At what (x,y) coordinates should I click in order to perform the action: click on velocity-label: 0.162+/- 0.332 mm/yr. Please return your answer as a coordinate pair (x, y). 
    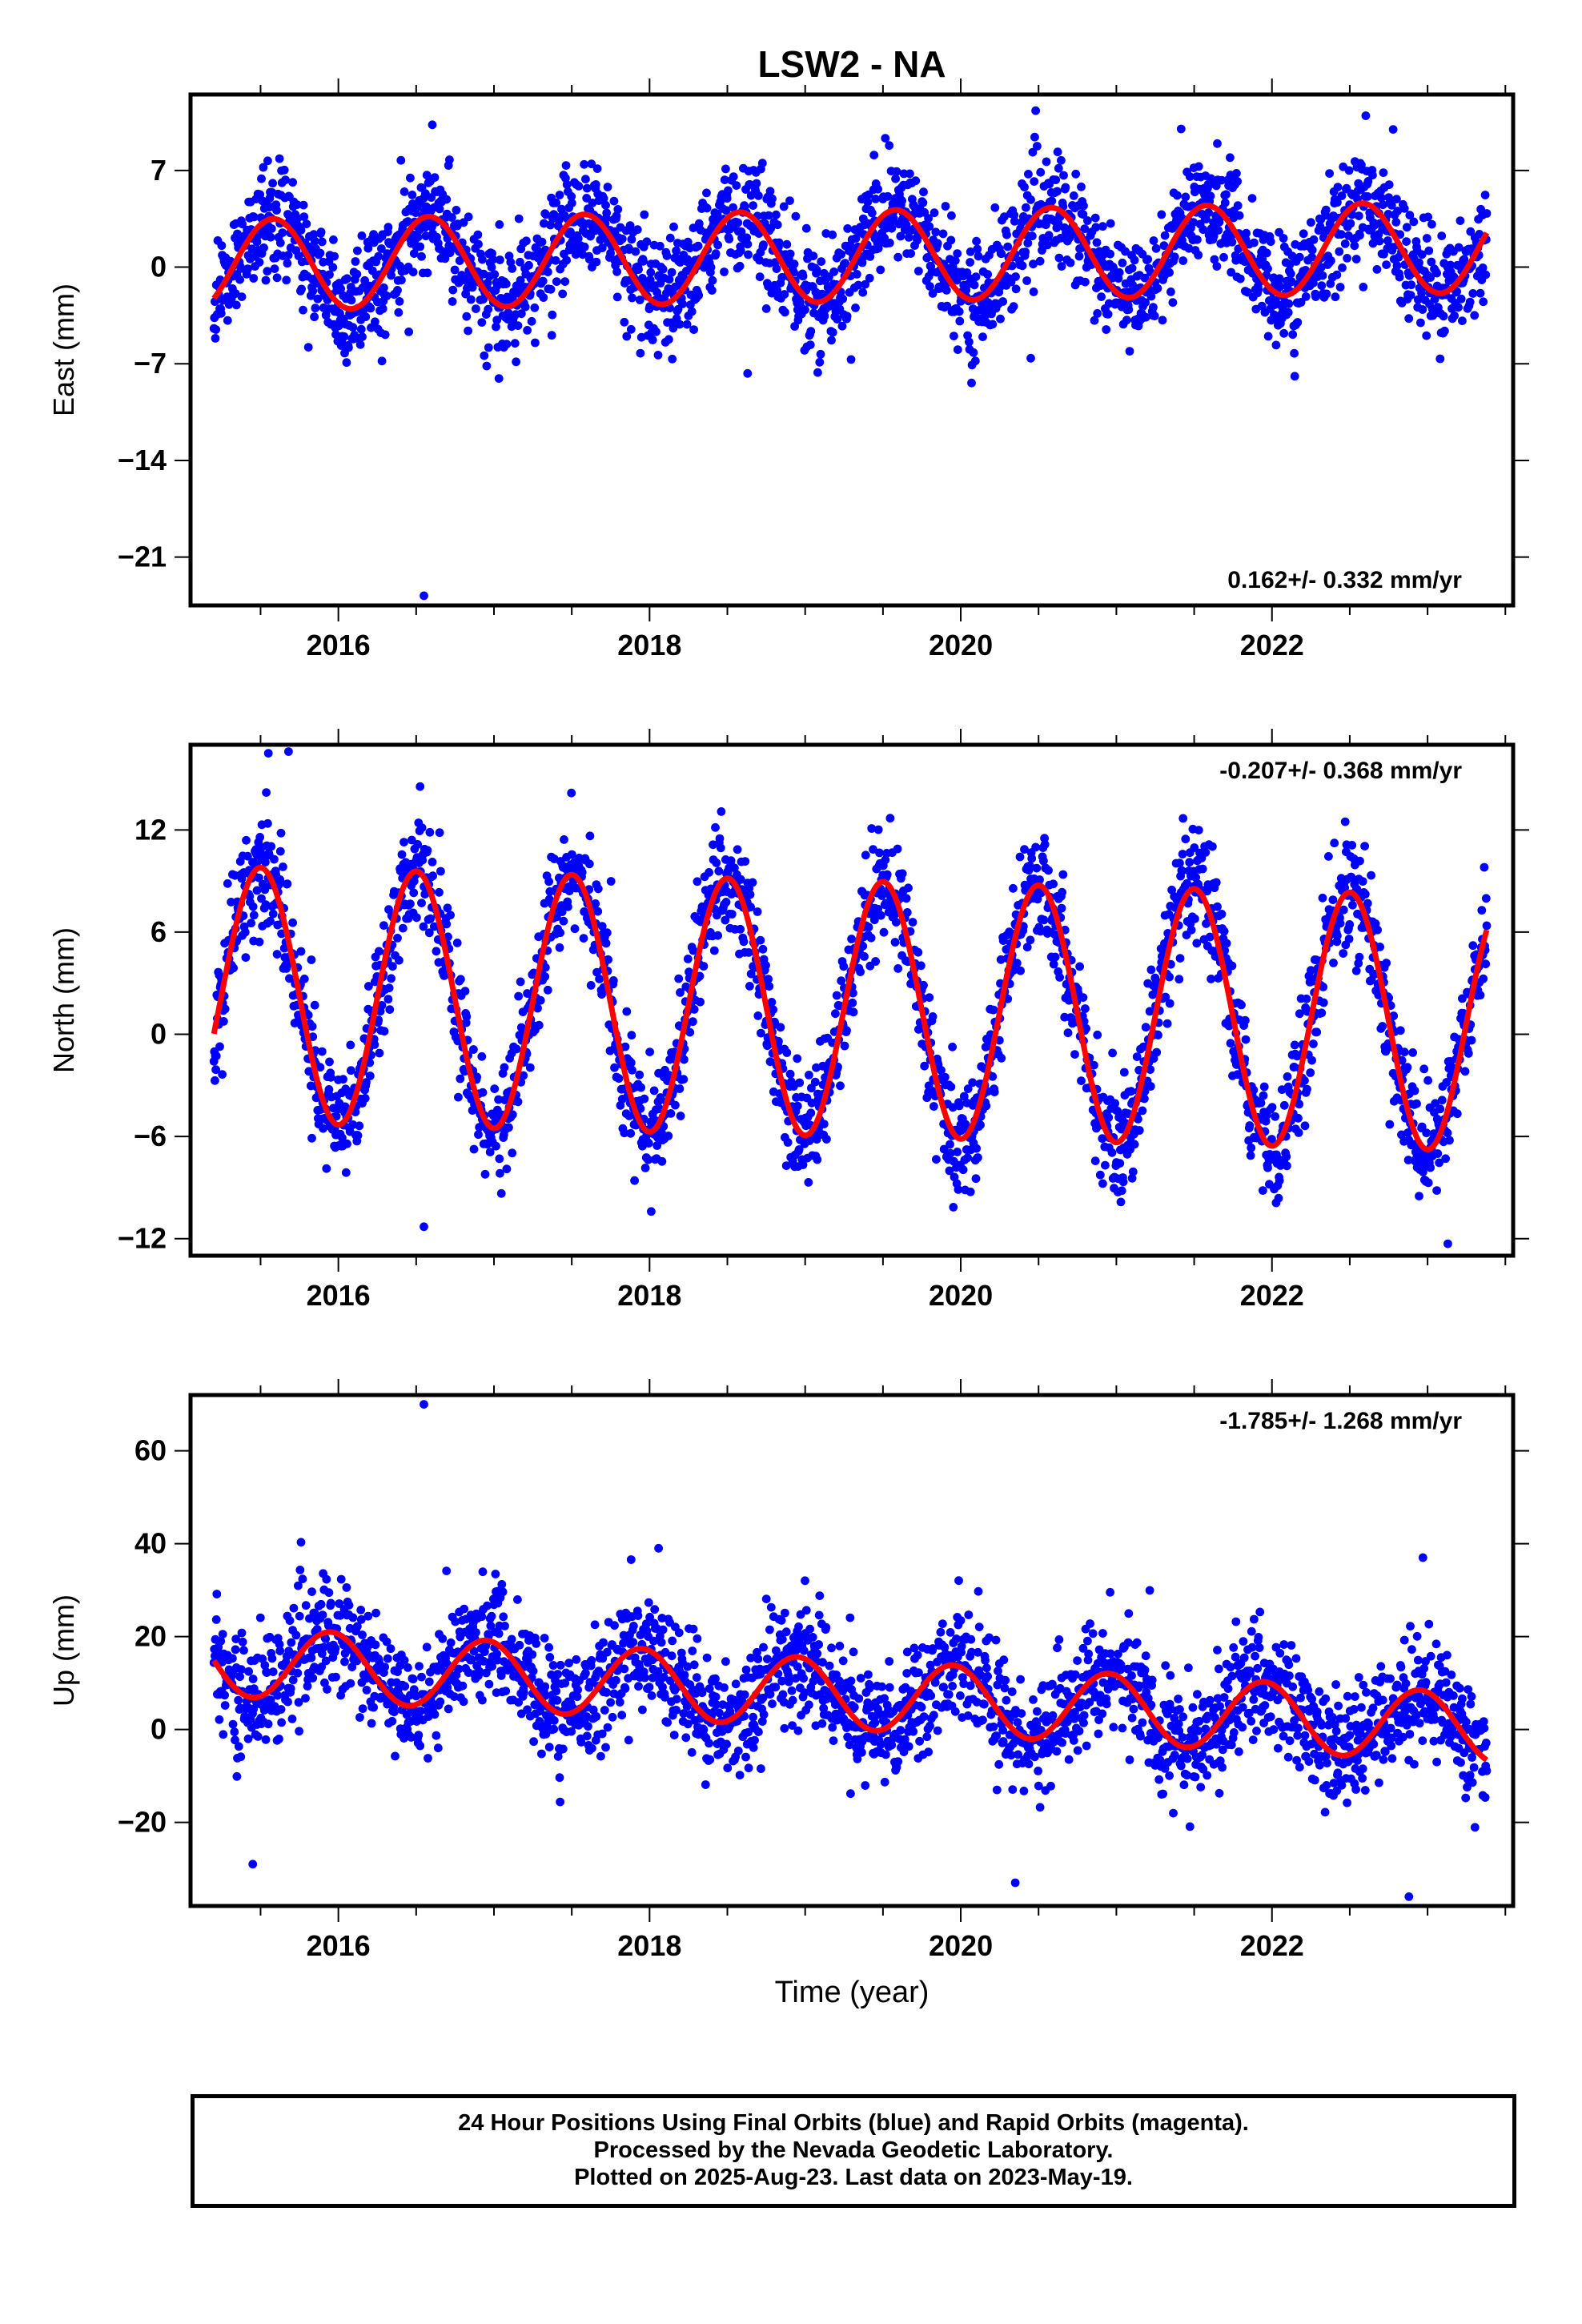
    Looking at the image, I should click on (1344, 580).